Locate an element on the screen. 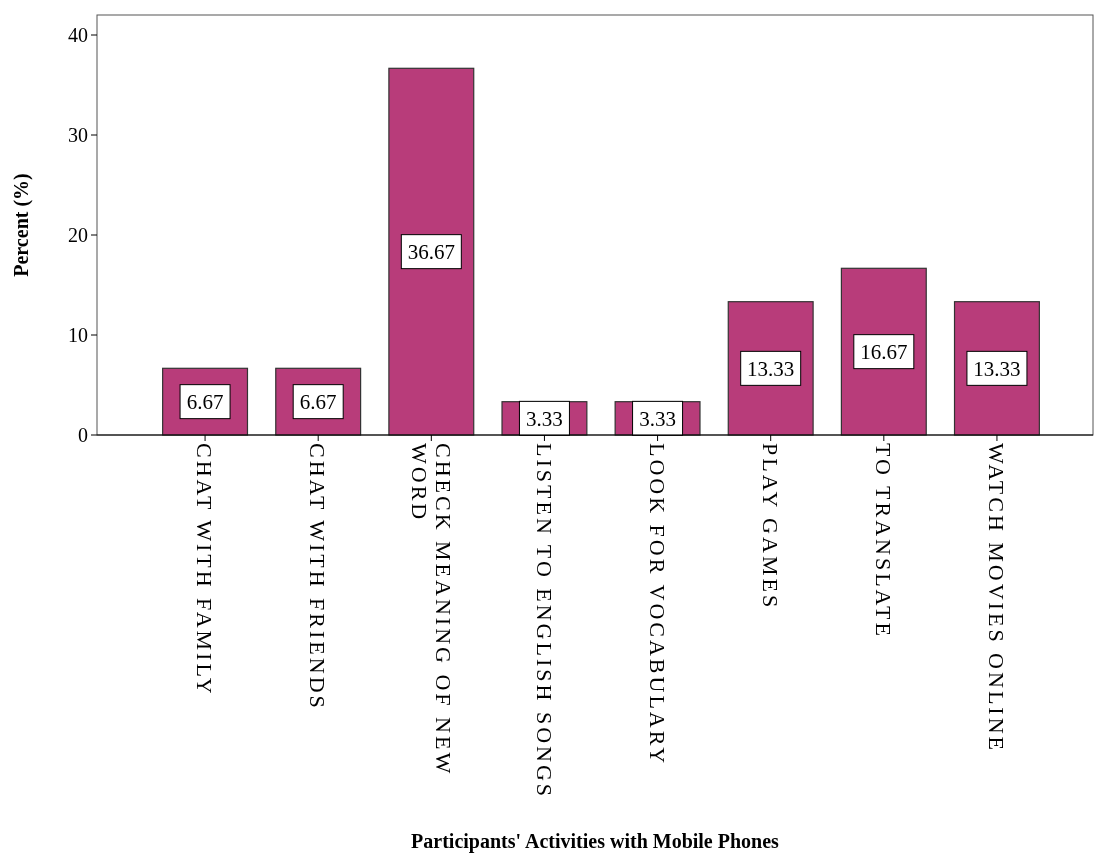 This screenshot has width=1095, height=864. x-tick-label: CHAT WITH FAMILY is located at coordinates (205, 570).